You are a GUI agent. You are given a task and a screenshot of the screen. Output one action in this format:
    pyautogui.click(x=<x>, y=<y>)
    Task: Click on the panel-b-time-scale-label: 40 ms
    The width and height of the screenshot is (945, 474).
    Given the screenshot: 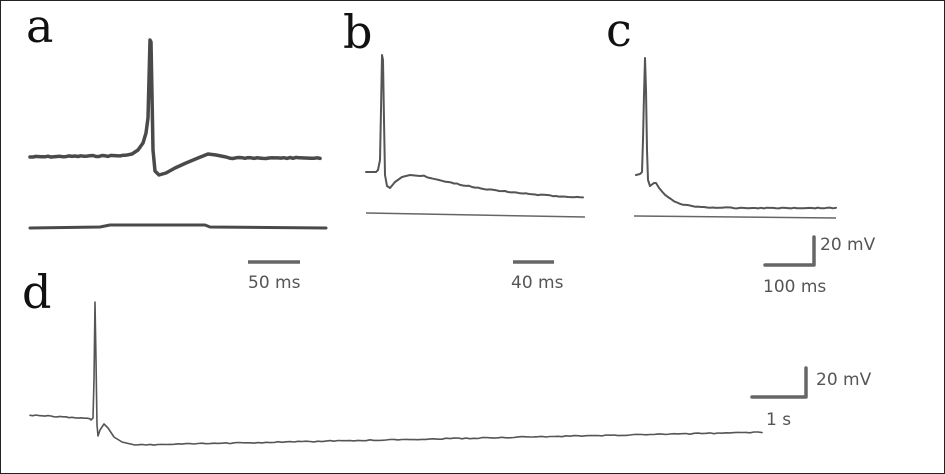 What is the action you would take?
    pyautogui.click(x=537, y=283)
    